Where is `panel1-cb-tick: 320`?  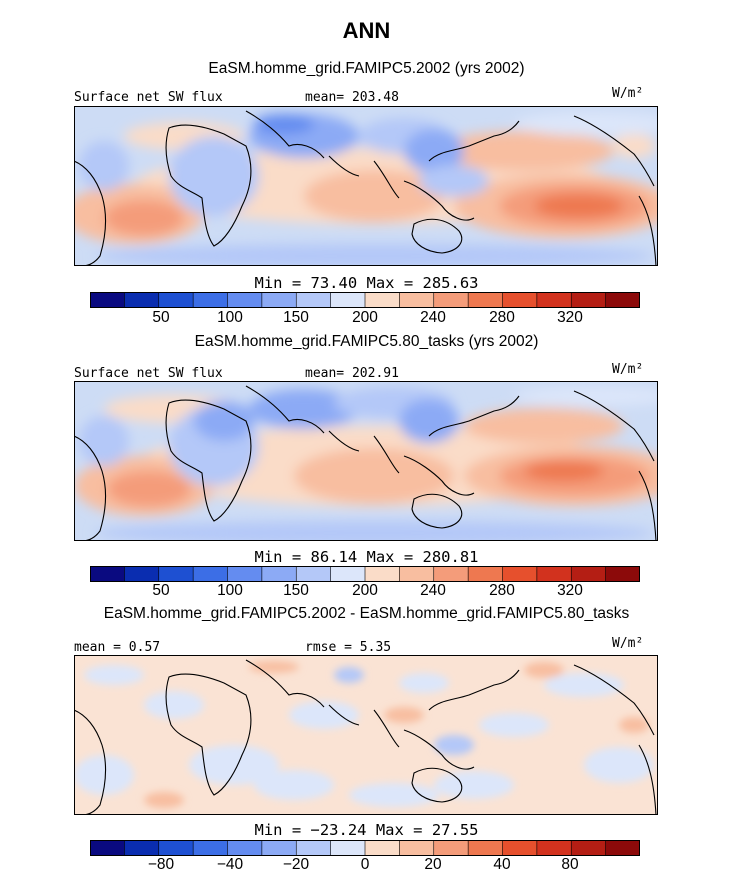 panel1-cb-tick: 320 is located at coordinates (570, 317).